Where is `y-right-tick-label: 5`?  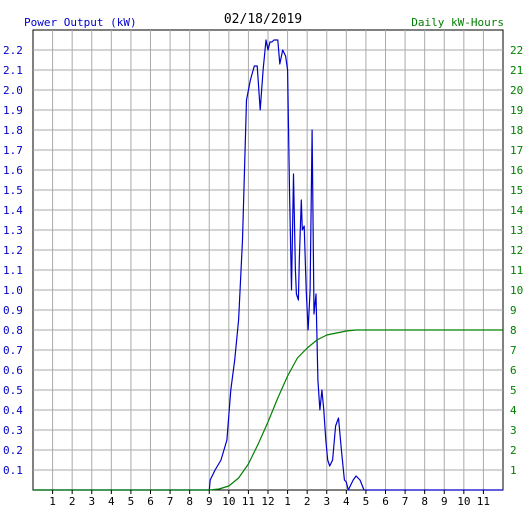
y-right-tick-label: 5 is located at coordinates (513, 390).